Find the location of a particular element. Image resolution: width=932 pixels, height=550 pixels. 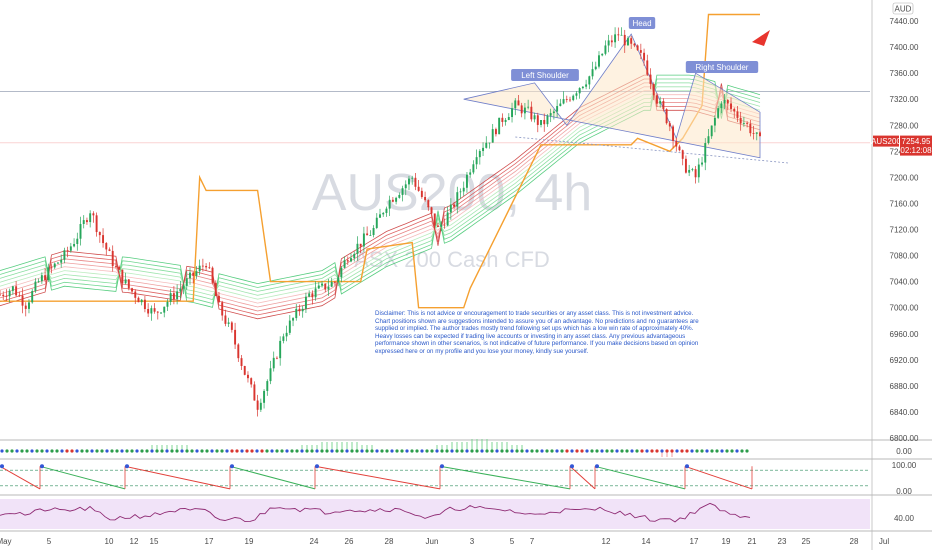

time-tick-label: May is located at coordinates (6, 541).